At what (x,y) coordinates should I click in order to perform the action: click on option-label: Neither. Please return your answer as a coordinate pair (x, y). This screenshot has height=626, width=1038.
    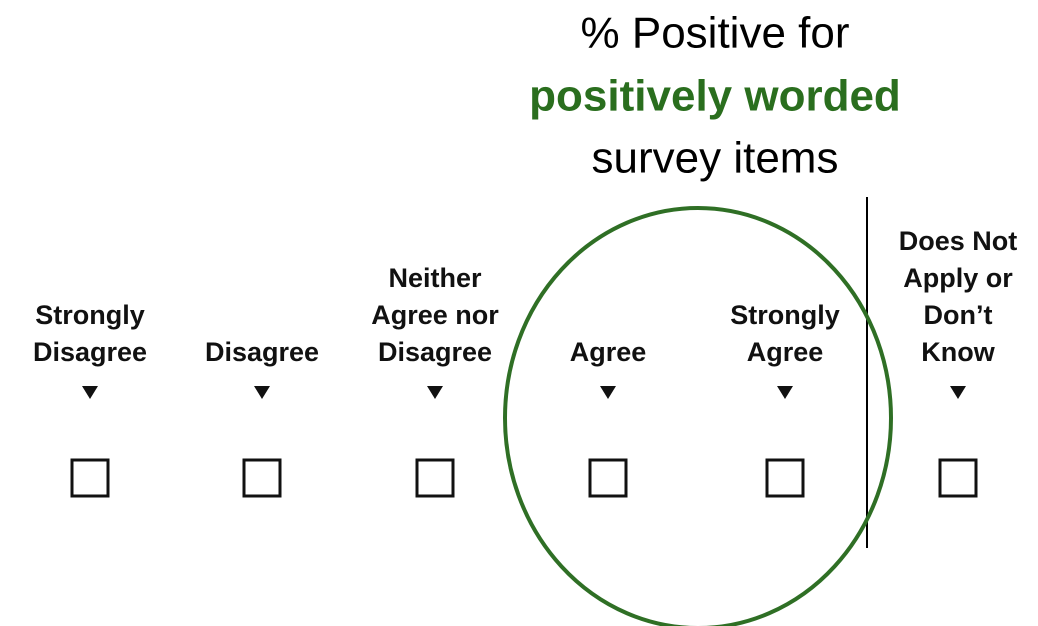
    Looking at the image, I should click on (435, 278).